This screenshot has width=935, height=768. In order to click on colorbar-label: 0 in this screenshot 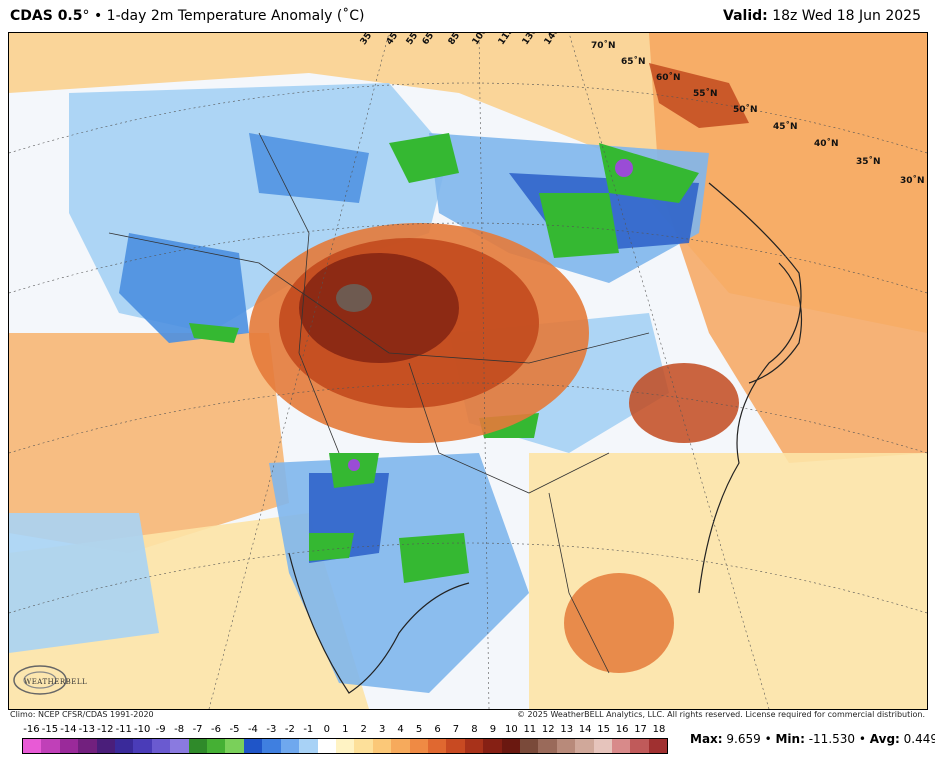, I will do `click(326, 729)`.